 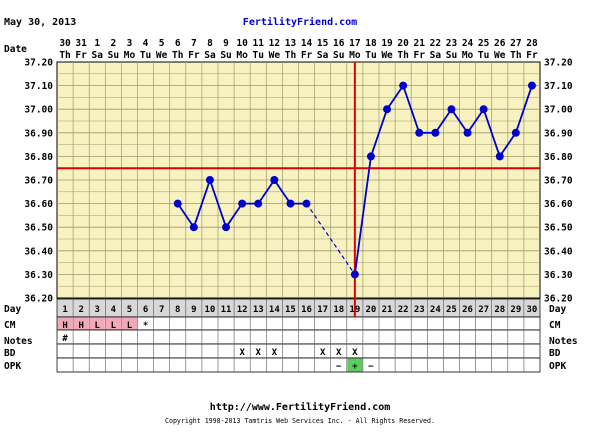 I want to click on cm-value: L, so click(x=130, y=326).